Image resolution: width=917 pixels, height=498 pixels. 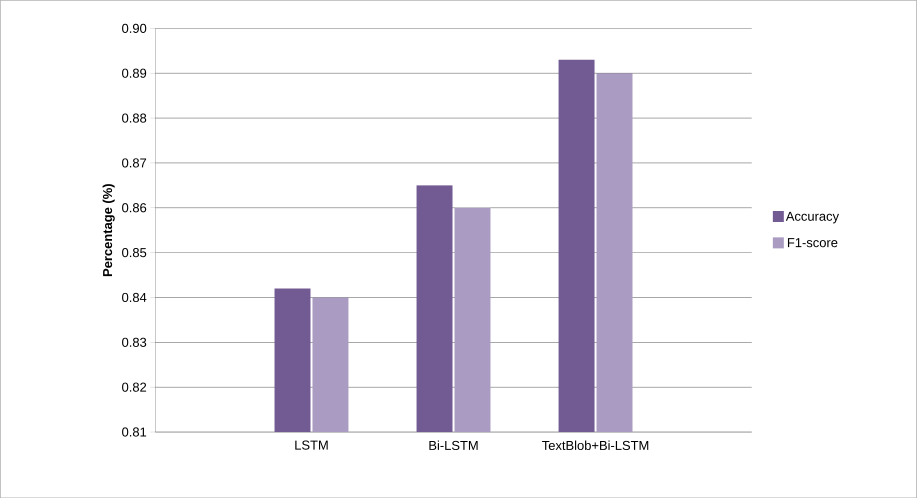 I want to click on y-tick-label: 0.86, so click(x=134, y=207).